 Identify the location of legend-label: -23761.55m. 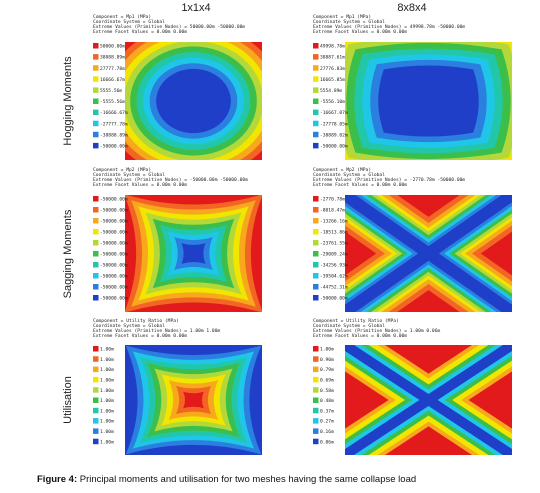
(334, 244).